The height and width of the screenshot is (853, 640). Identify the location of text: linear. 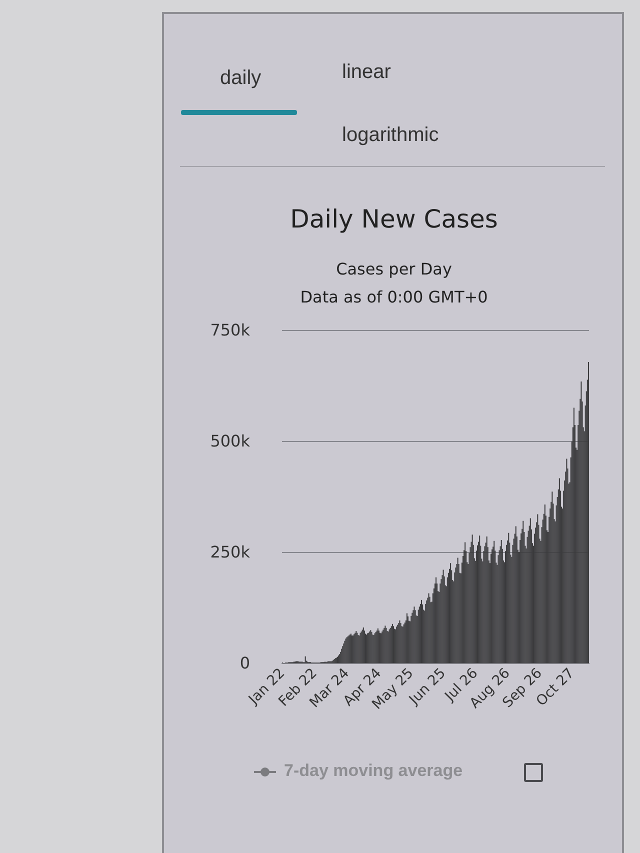
(366, 72).